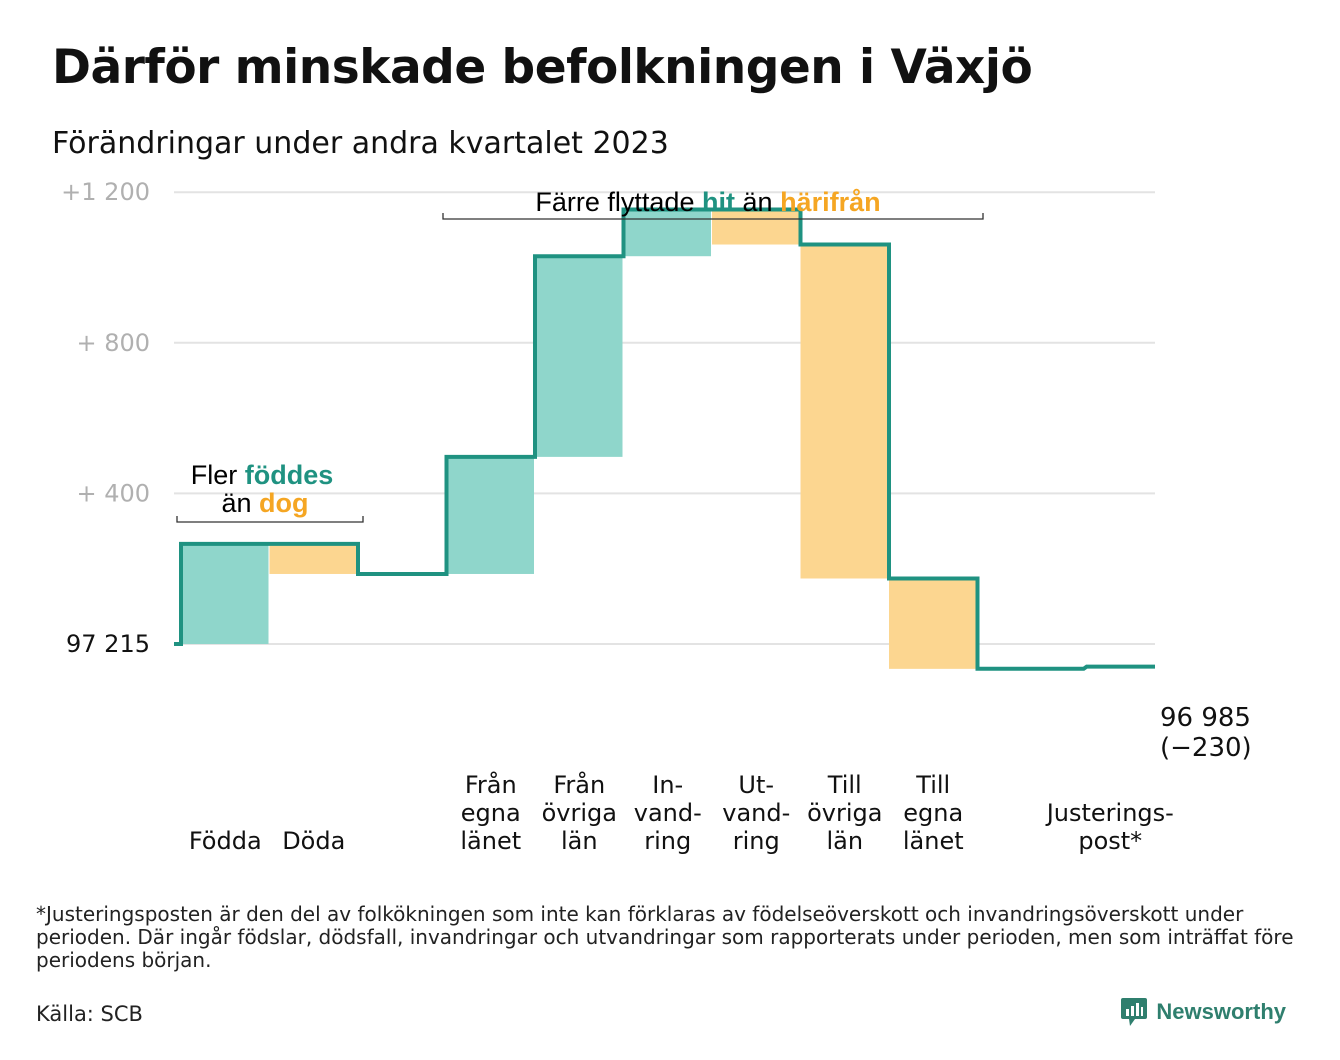 Image resolution: width=1340 pixels, height=1060 pixels. Describe the element at coordinates (718, 202) in the screenshot. I see `moves-annotation-hit: hit` at that location.